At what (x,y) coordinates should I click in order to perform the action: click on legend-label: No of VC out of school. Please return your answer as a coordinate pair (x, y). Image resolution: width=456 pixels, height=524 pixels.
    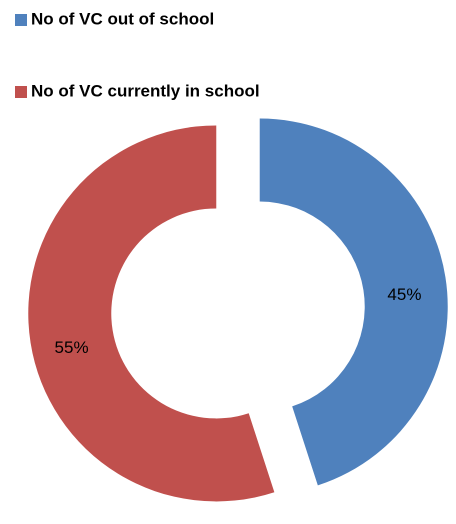
    Looking at the image, I should click on (122, 18).